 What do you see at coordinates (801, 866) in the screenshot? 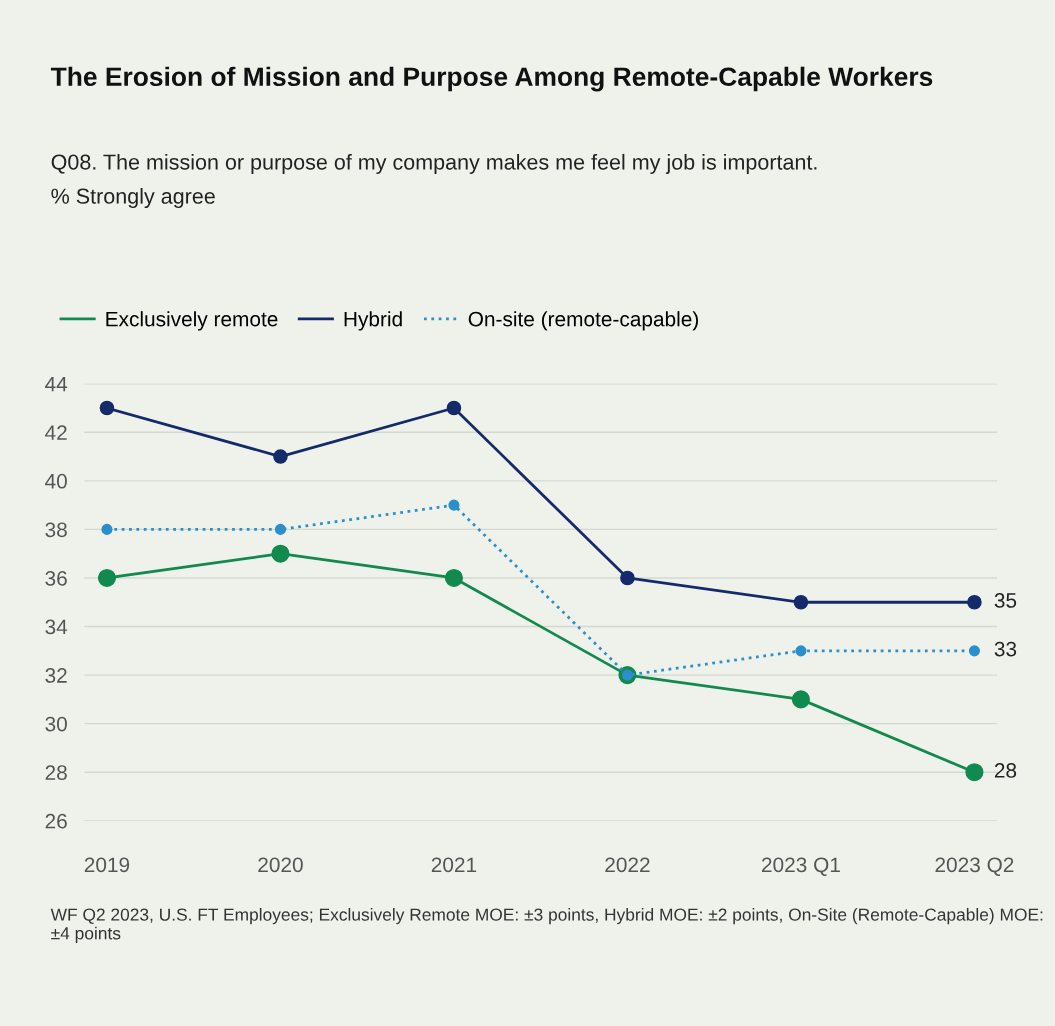
I see `x-tick-label: 2023 Q1` at bounding box center [801, 866].